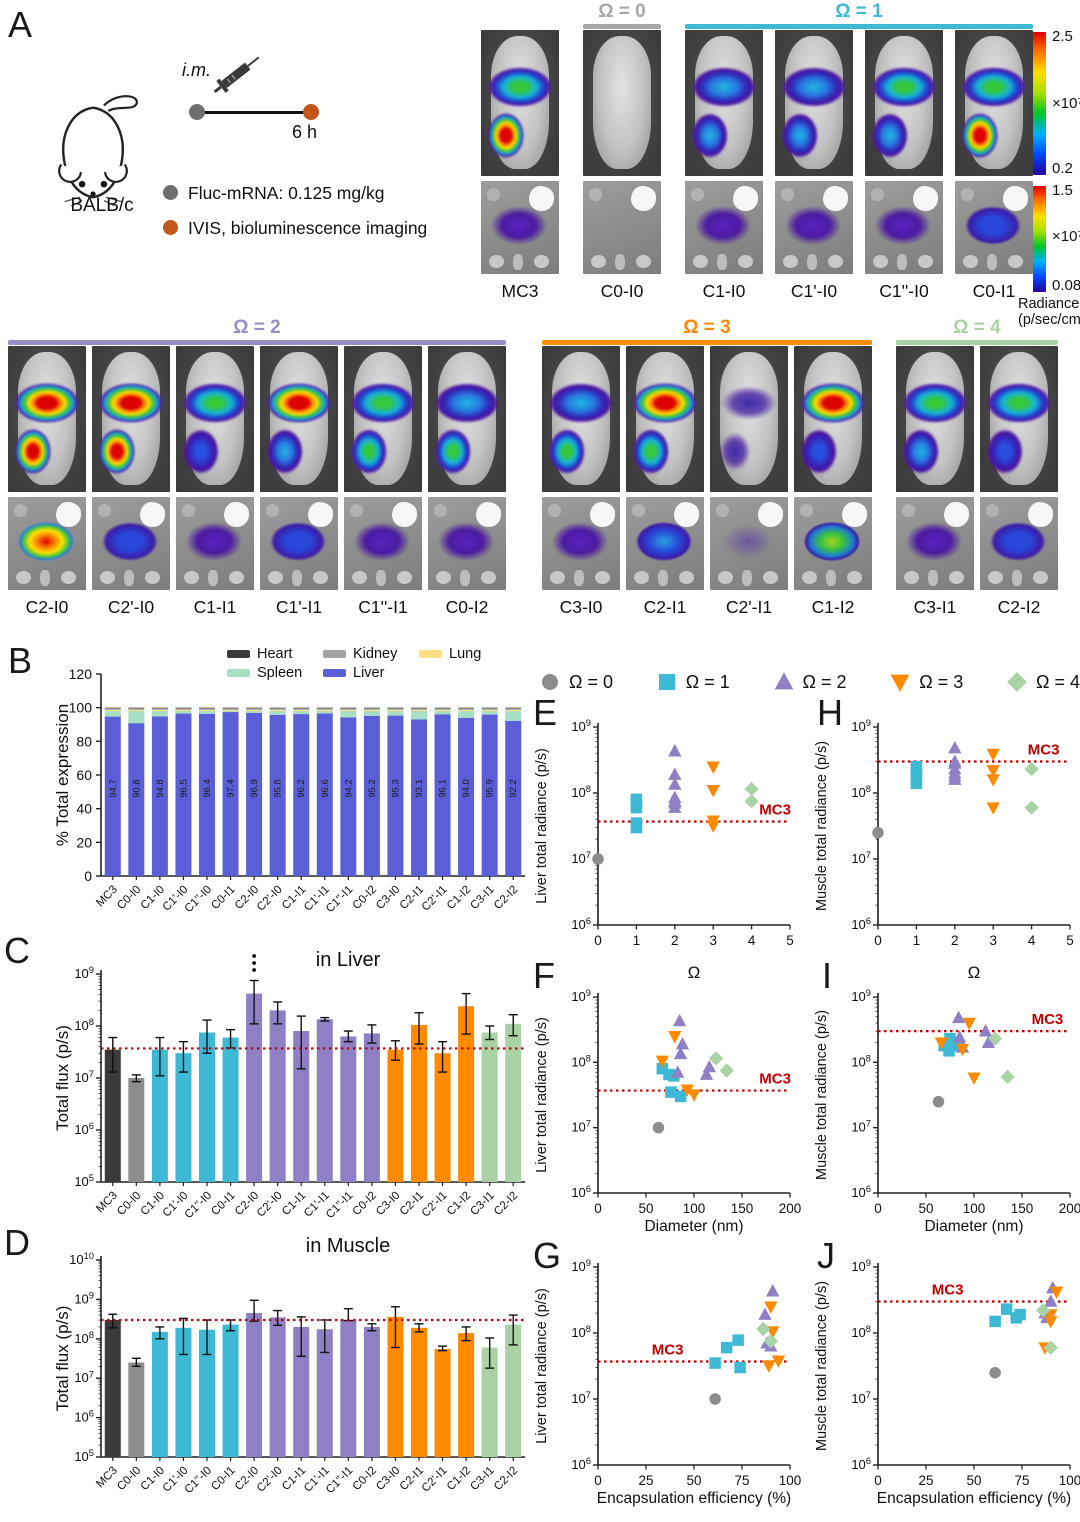 The image size is (1080, 1522). I want to click on svg-text: 200, so click(790, 1208).